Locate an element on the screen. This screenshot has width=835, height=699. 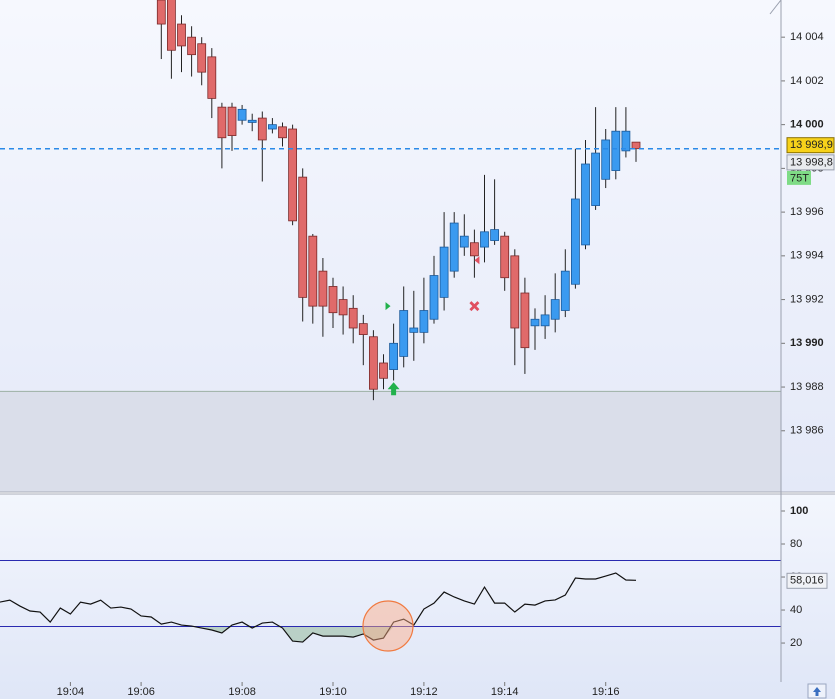
x-tick-label: 19:06 is located at coordinates (141, 692).